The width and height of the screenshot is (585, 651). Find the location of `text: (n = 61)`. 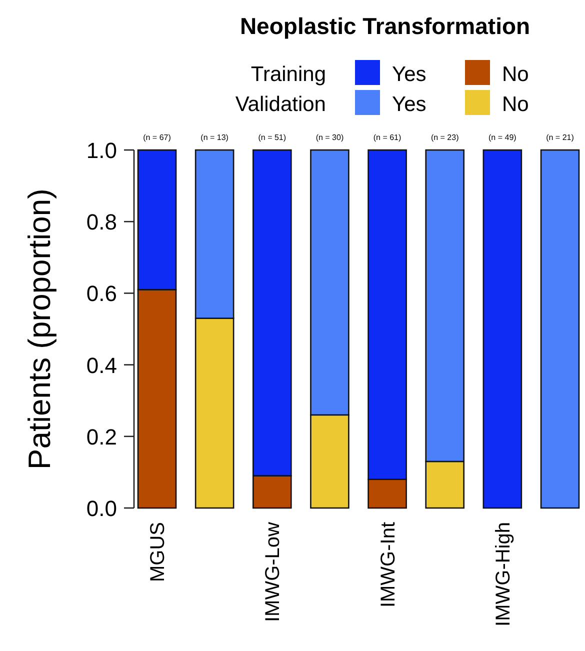

text: (n = 61) is located at coordinates (387, 137).